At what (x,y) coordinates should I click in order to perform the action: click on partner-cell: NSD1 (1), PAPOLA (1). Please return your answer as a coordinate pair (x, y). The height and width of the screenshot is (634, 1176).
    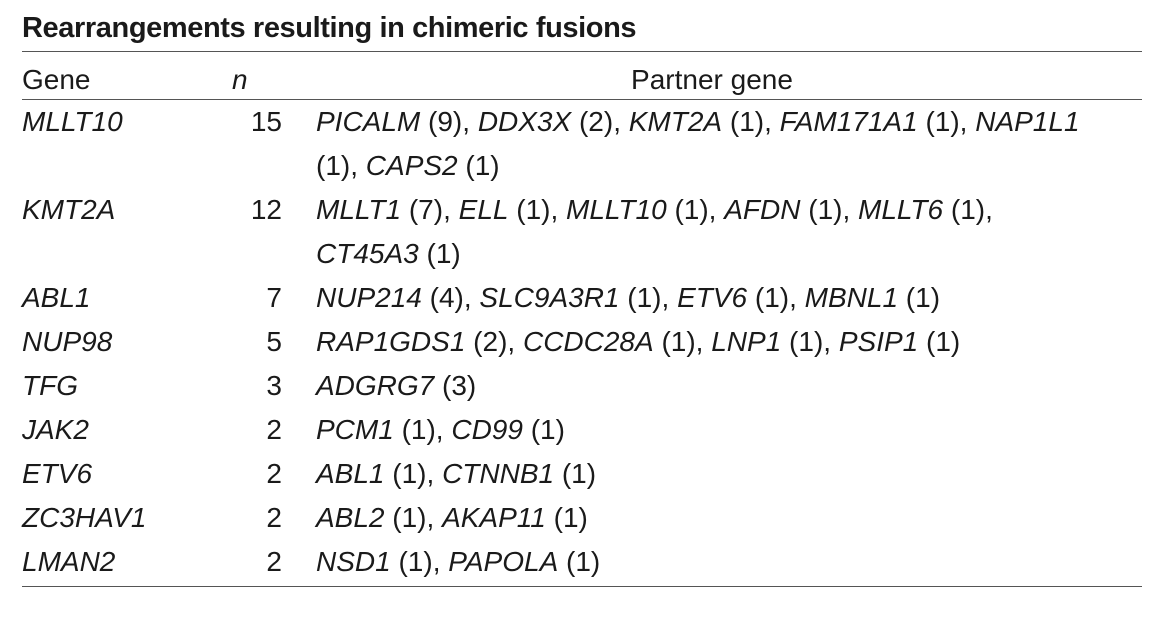
    Looking at the image, I should click on (458, 561).